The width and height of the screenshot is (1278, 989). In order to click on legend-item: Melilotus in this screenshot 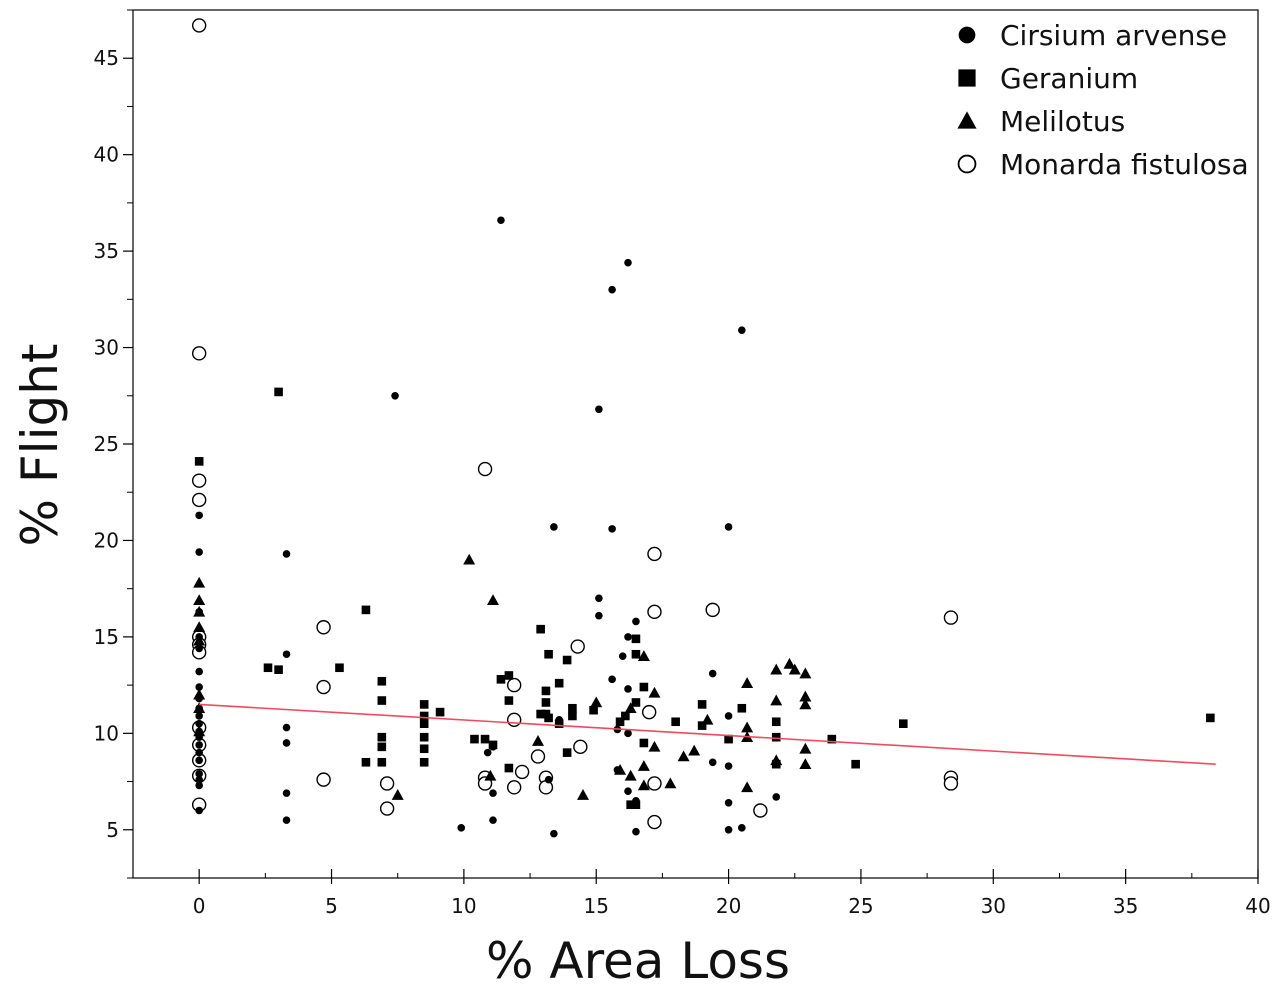, I will do `click(1041, 121)`.